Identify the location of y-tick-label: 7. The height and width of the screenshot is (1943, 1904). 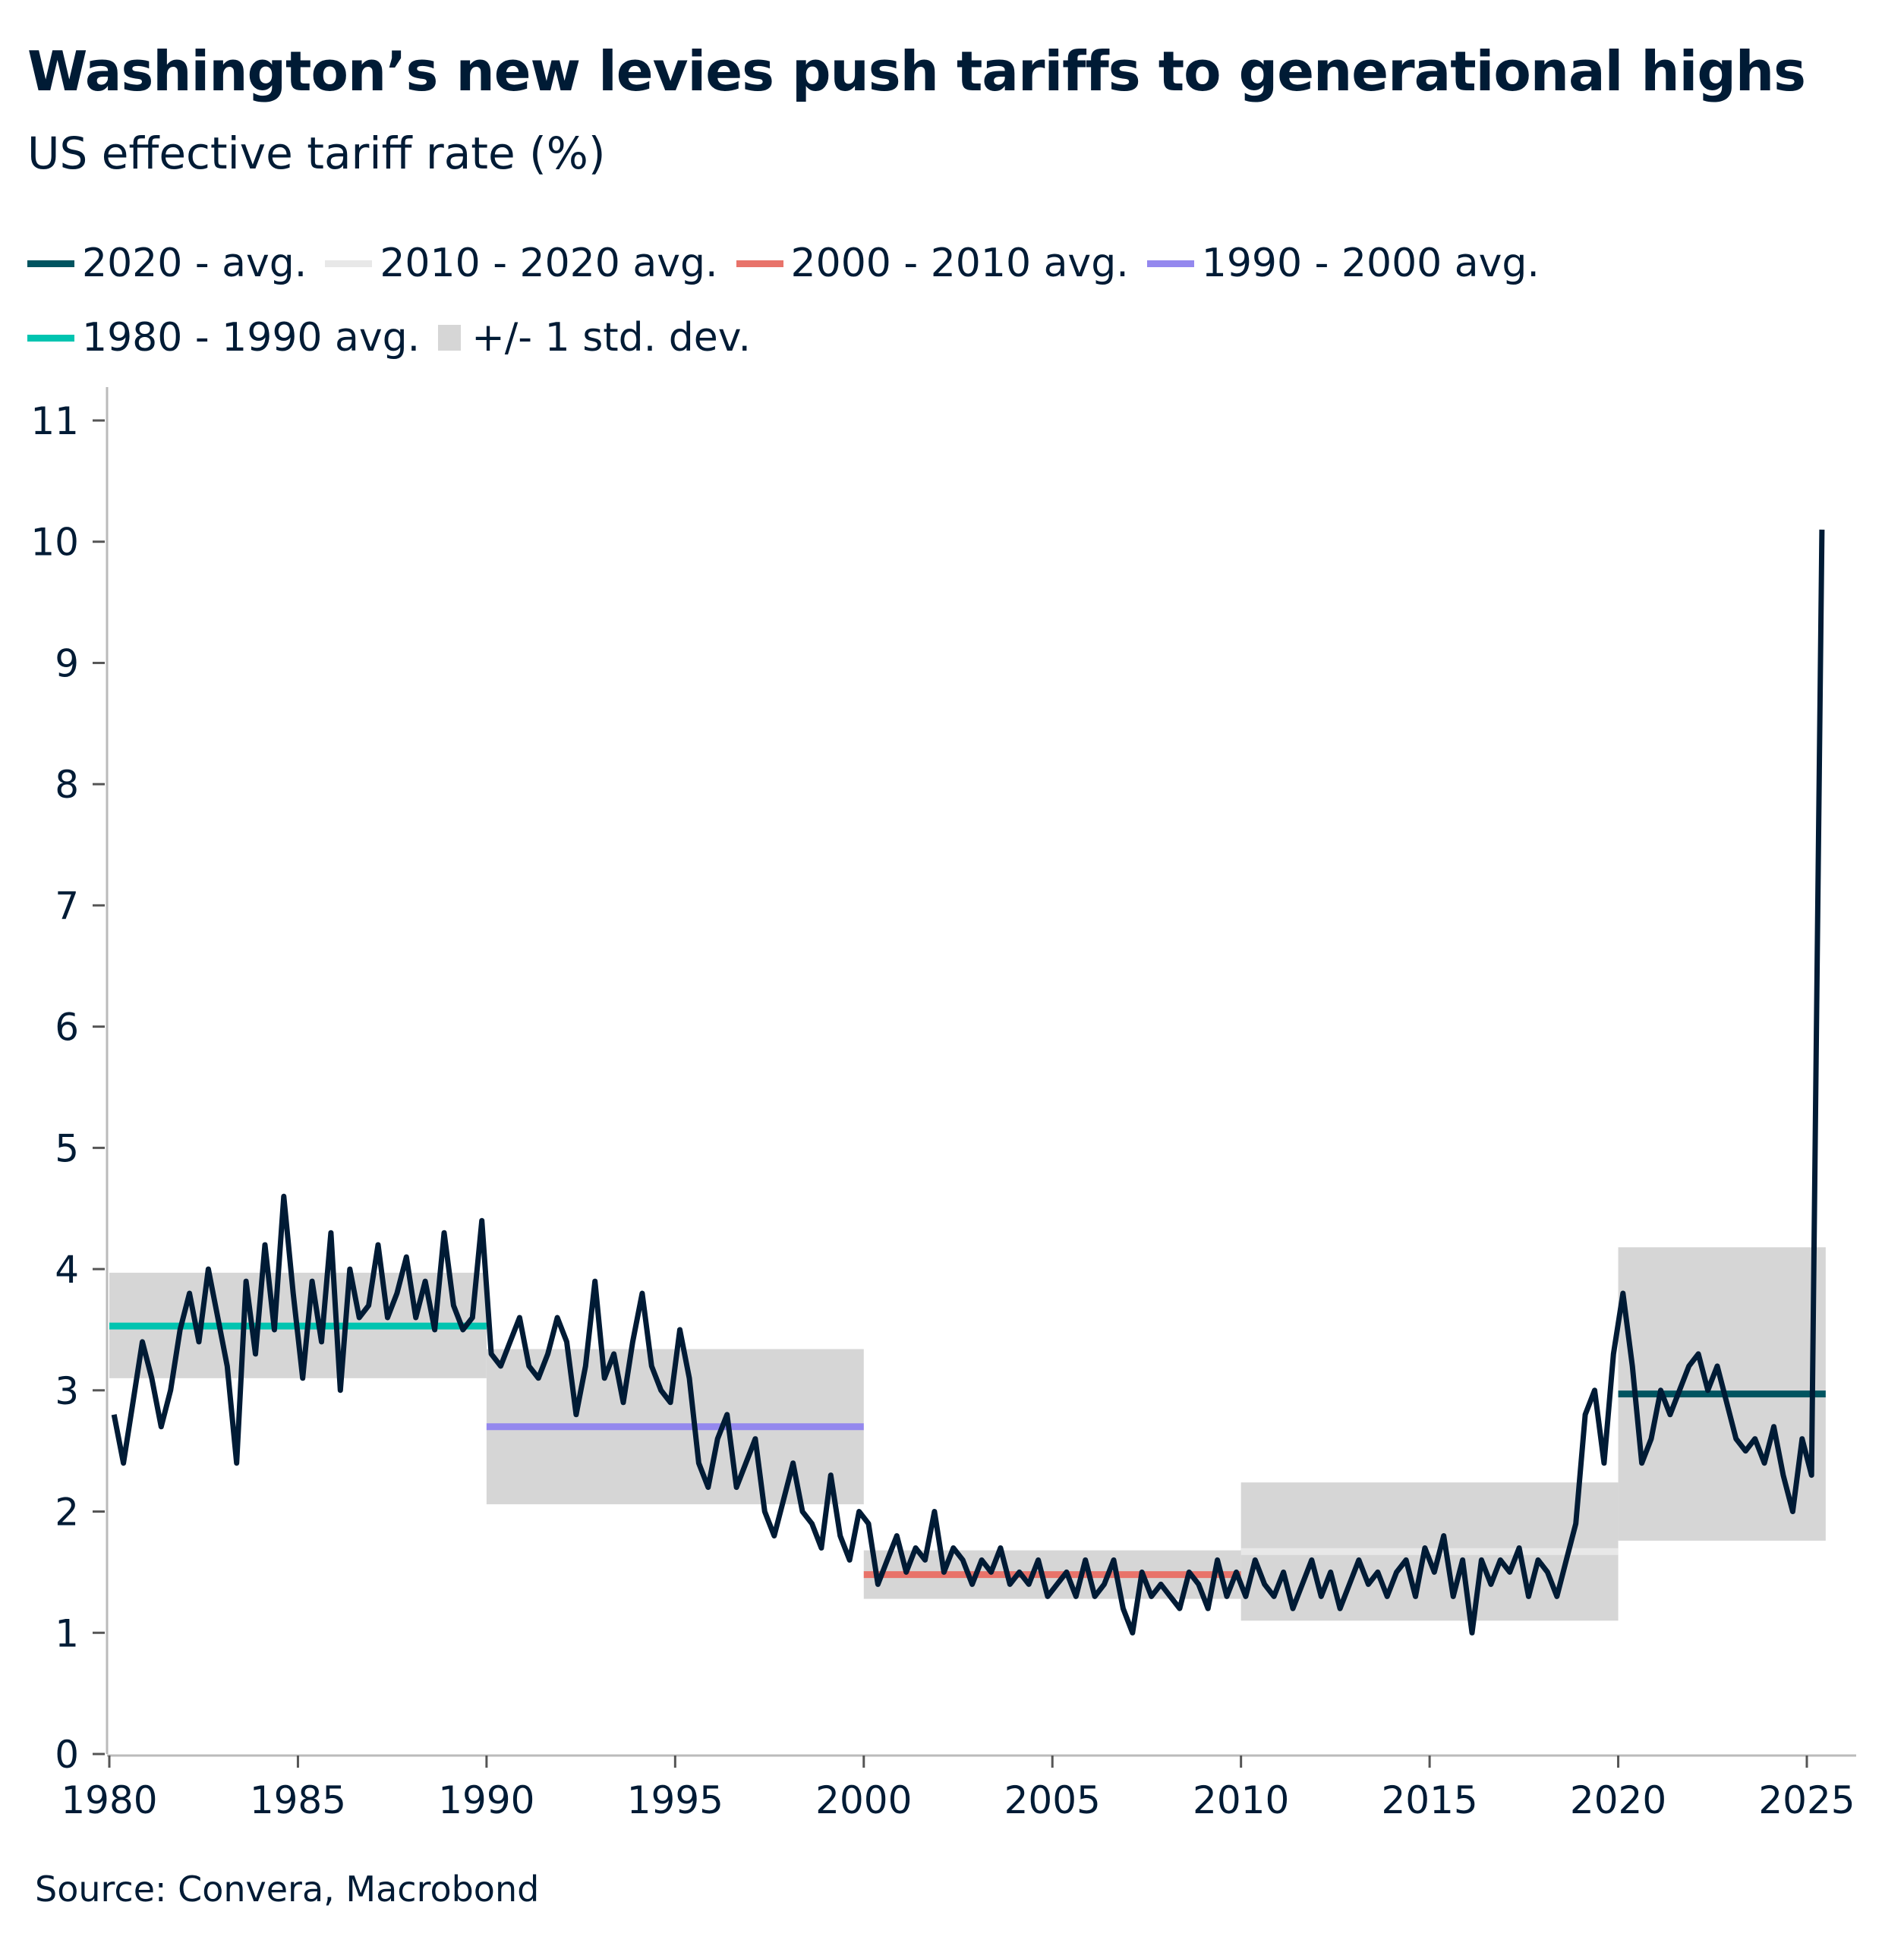
(67, 906).